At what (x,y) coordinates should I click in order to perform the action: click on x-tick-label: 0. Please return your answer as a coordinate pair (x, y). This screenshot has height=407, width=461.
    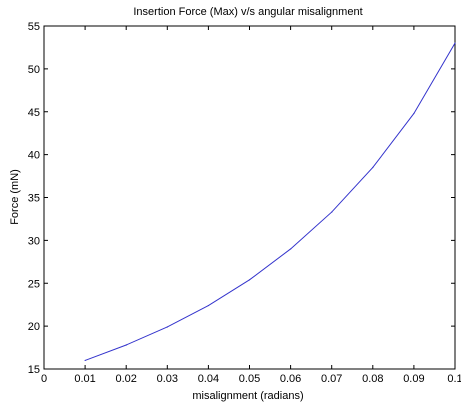
    Looking at the image, I should click on (44, 379).